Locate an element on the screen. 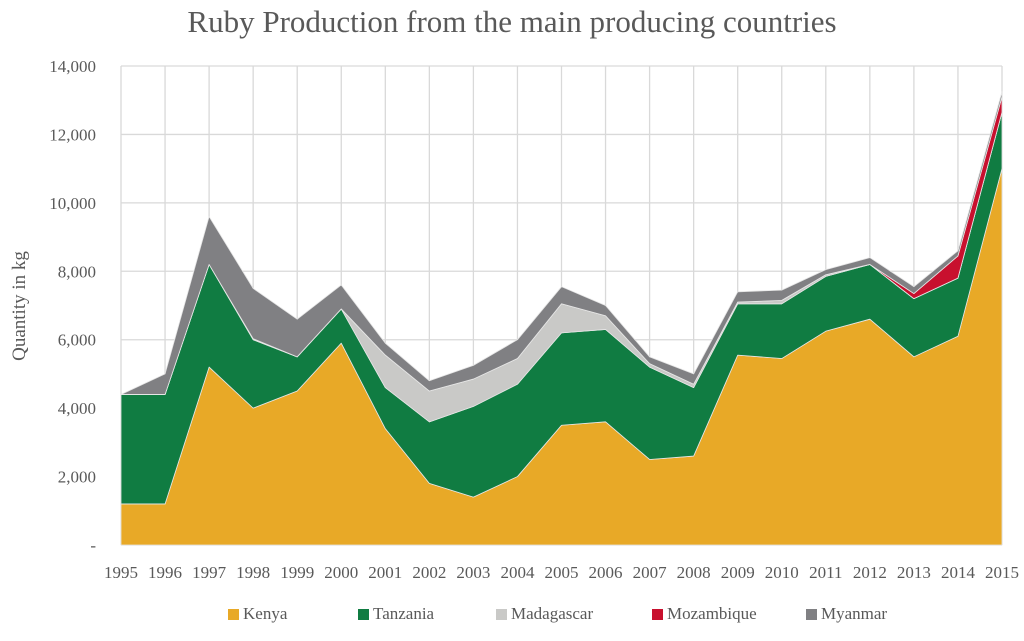 The image size is (1024, 641). legend-item-tanzania: Tanzania is located at coordinates (396, 614).